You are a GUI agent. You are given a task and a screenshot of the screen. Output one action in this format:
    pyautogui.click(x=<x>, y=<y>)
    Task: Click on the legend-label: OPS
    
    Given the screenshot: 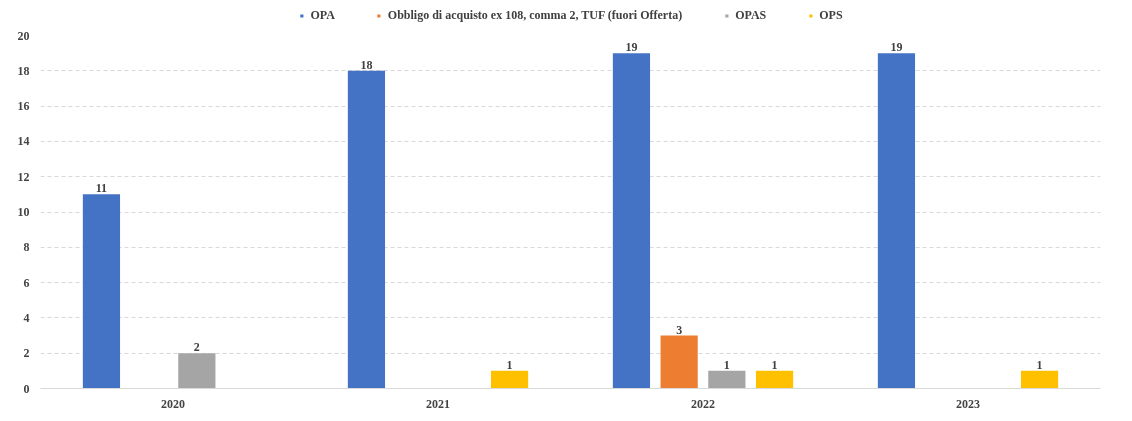 What is the action you would take?
    pyautogui.click(x=831, y=15)
    